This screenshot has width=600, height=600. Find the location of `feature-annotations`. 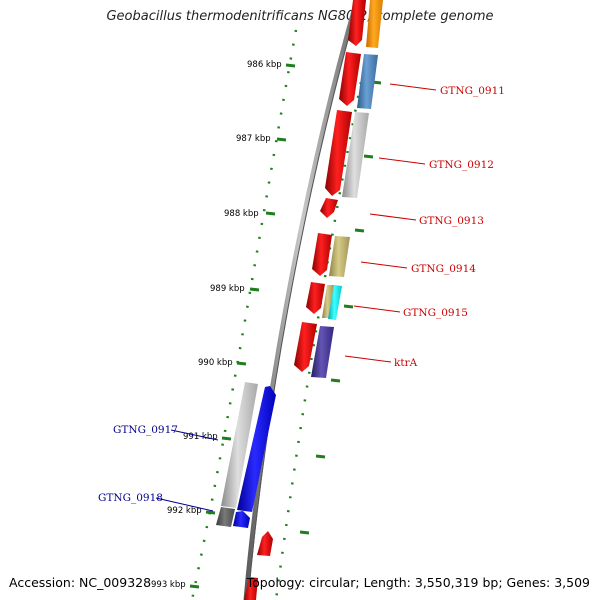

feature-annotations is located at coordinates (347, 189).